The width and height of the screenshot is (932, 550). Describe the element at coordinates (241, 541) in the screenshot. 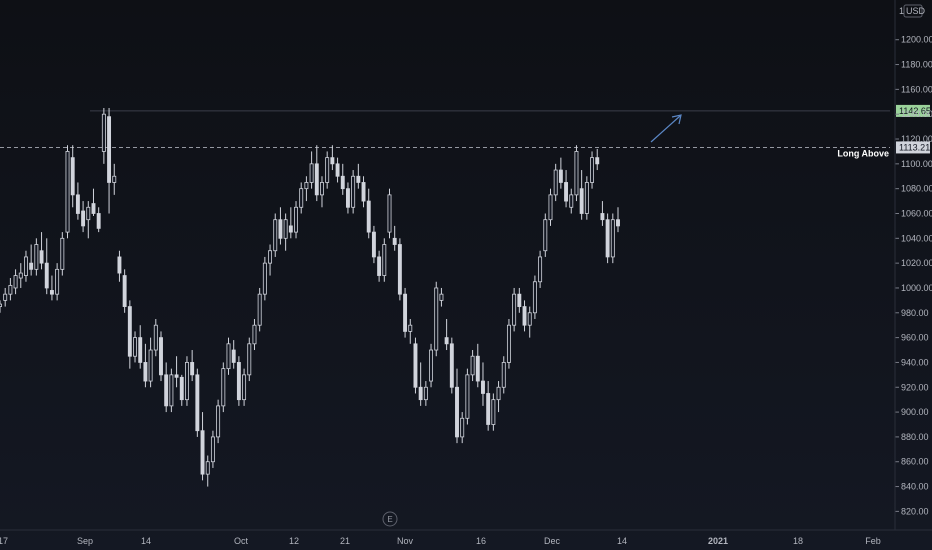

I see `x-tick-label: Oct` at that location.